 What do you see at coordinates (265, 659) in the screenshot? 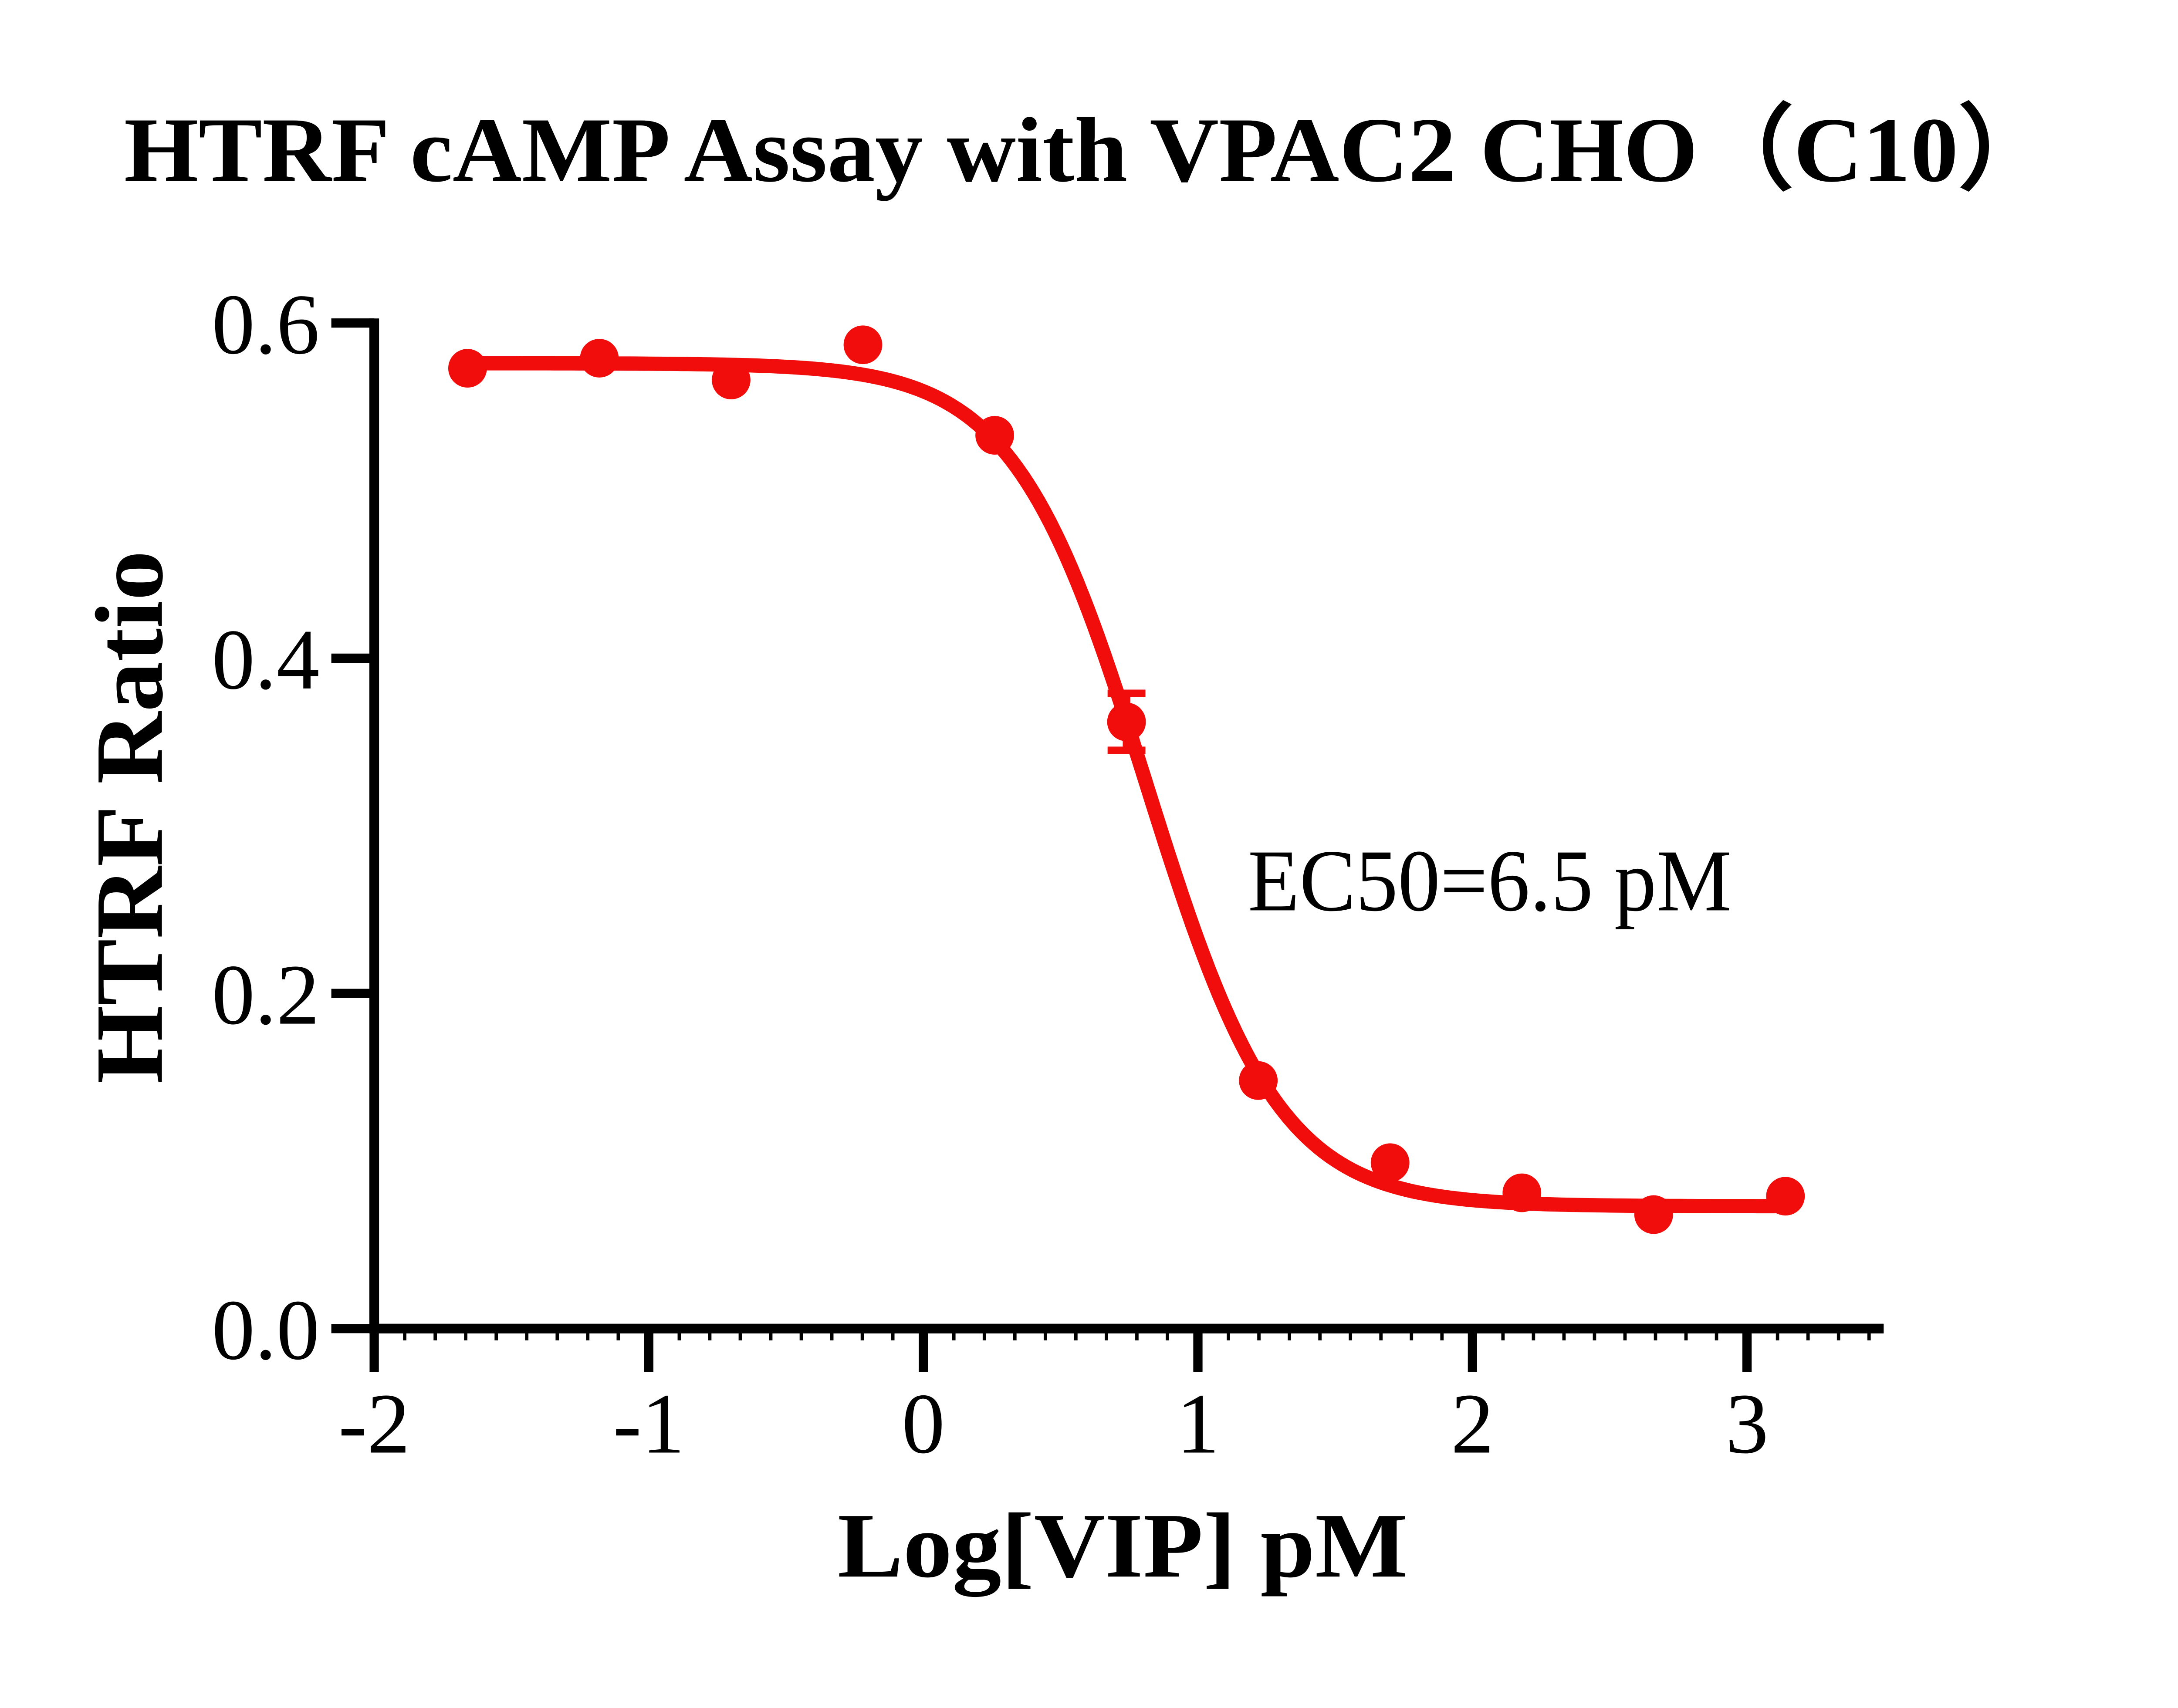
I see `y-tick-label: 0.4` at bounding box center [265, 659].